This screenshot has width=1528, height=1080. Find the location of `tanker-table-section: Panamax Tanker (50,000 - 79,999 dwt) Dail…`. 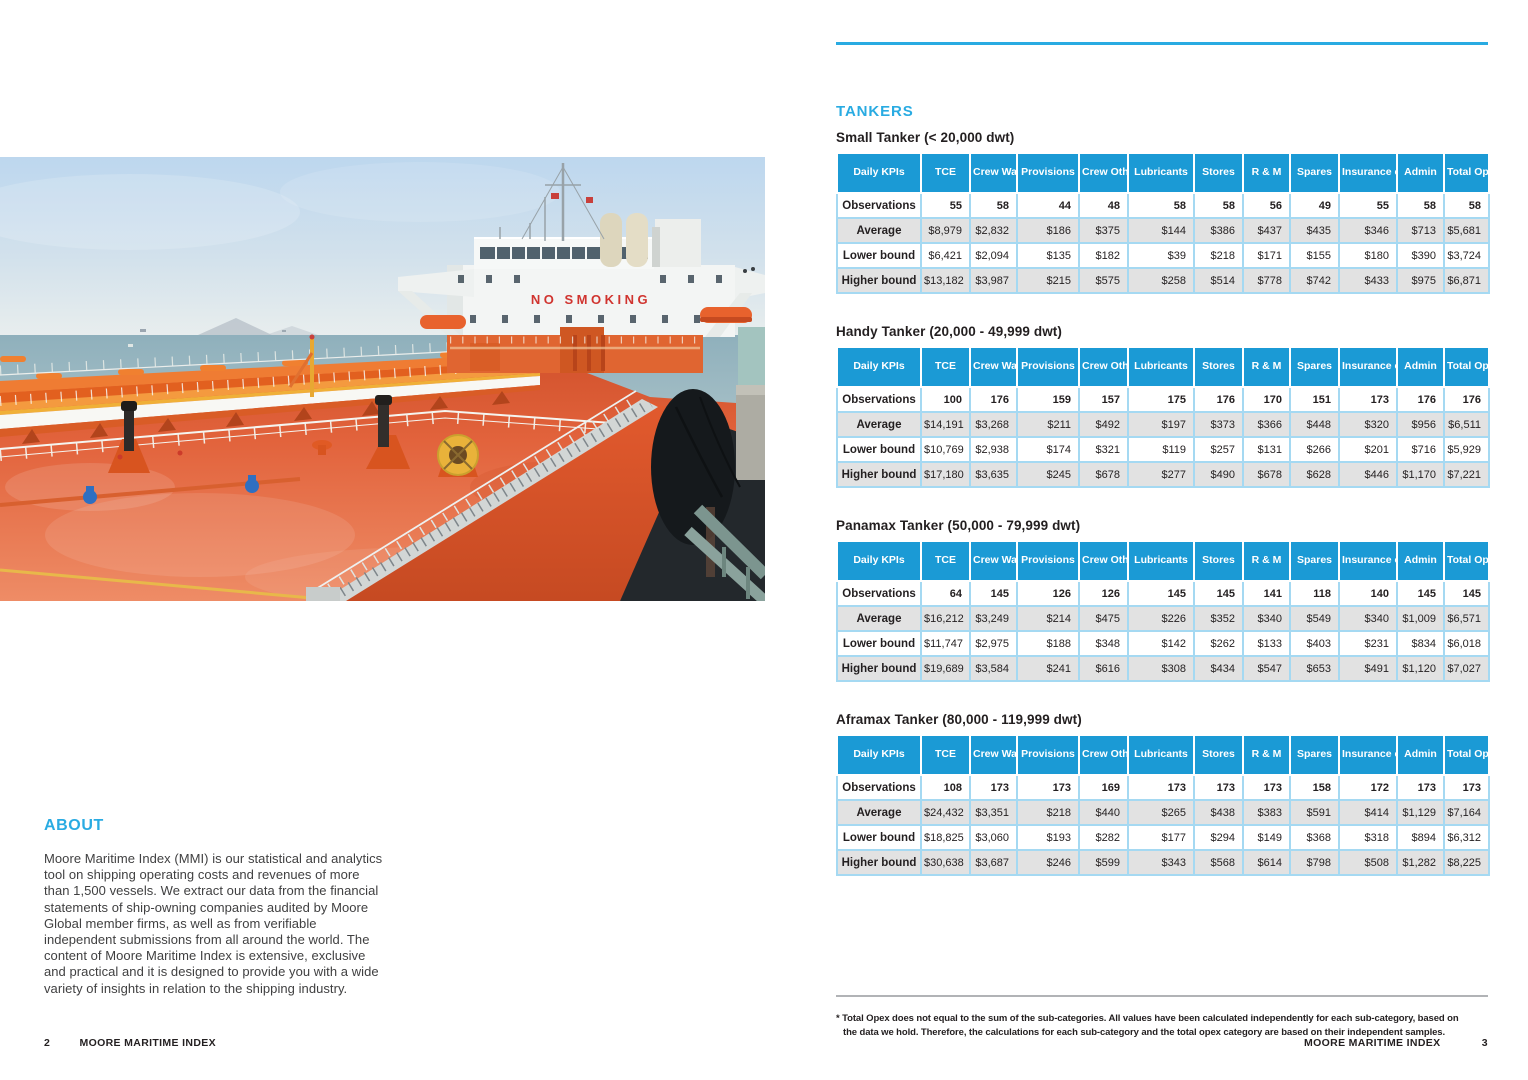

tanker-table-section: Panamax Tanker (50,000 - 79,999 dwt) Dail… is located at coordinates (1163, 600).